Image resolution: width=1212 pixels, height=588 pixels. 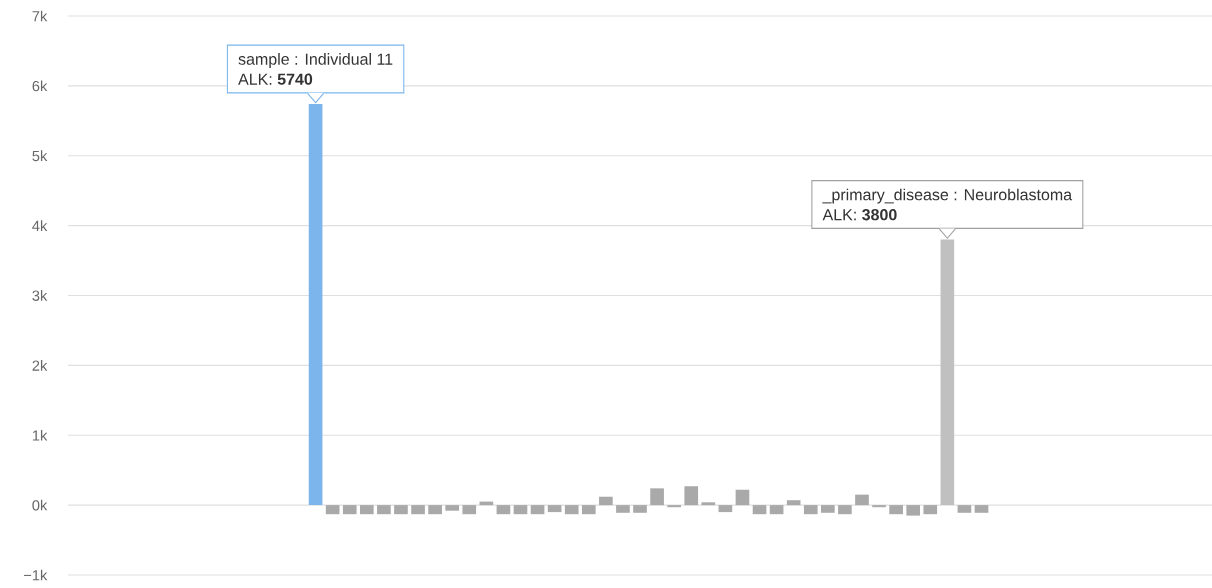 What do you see at coordinates (40, 435) in the screenshot?
I see `y-tick-label: 1k` at bounding box center [40, 435].